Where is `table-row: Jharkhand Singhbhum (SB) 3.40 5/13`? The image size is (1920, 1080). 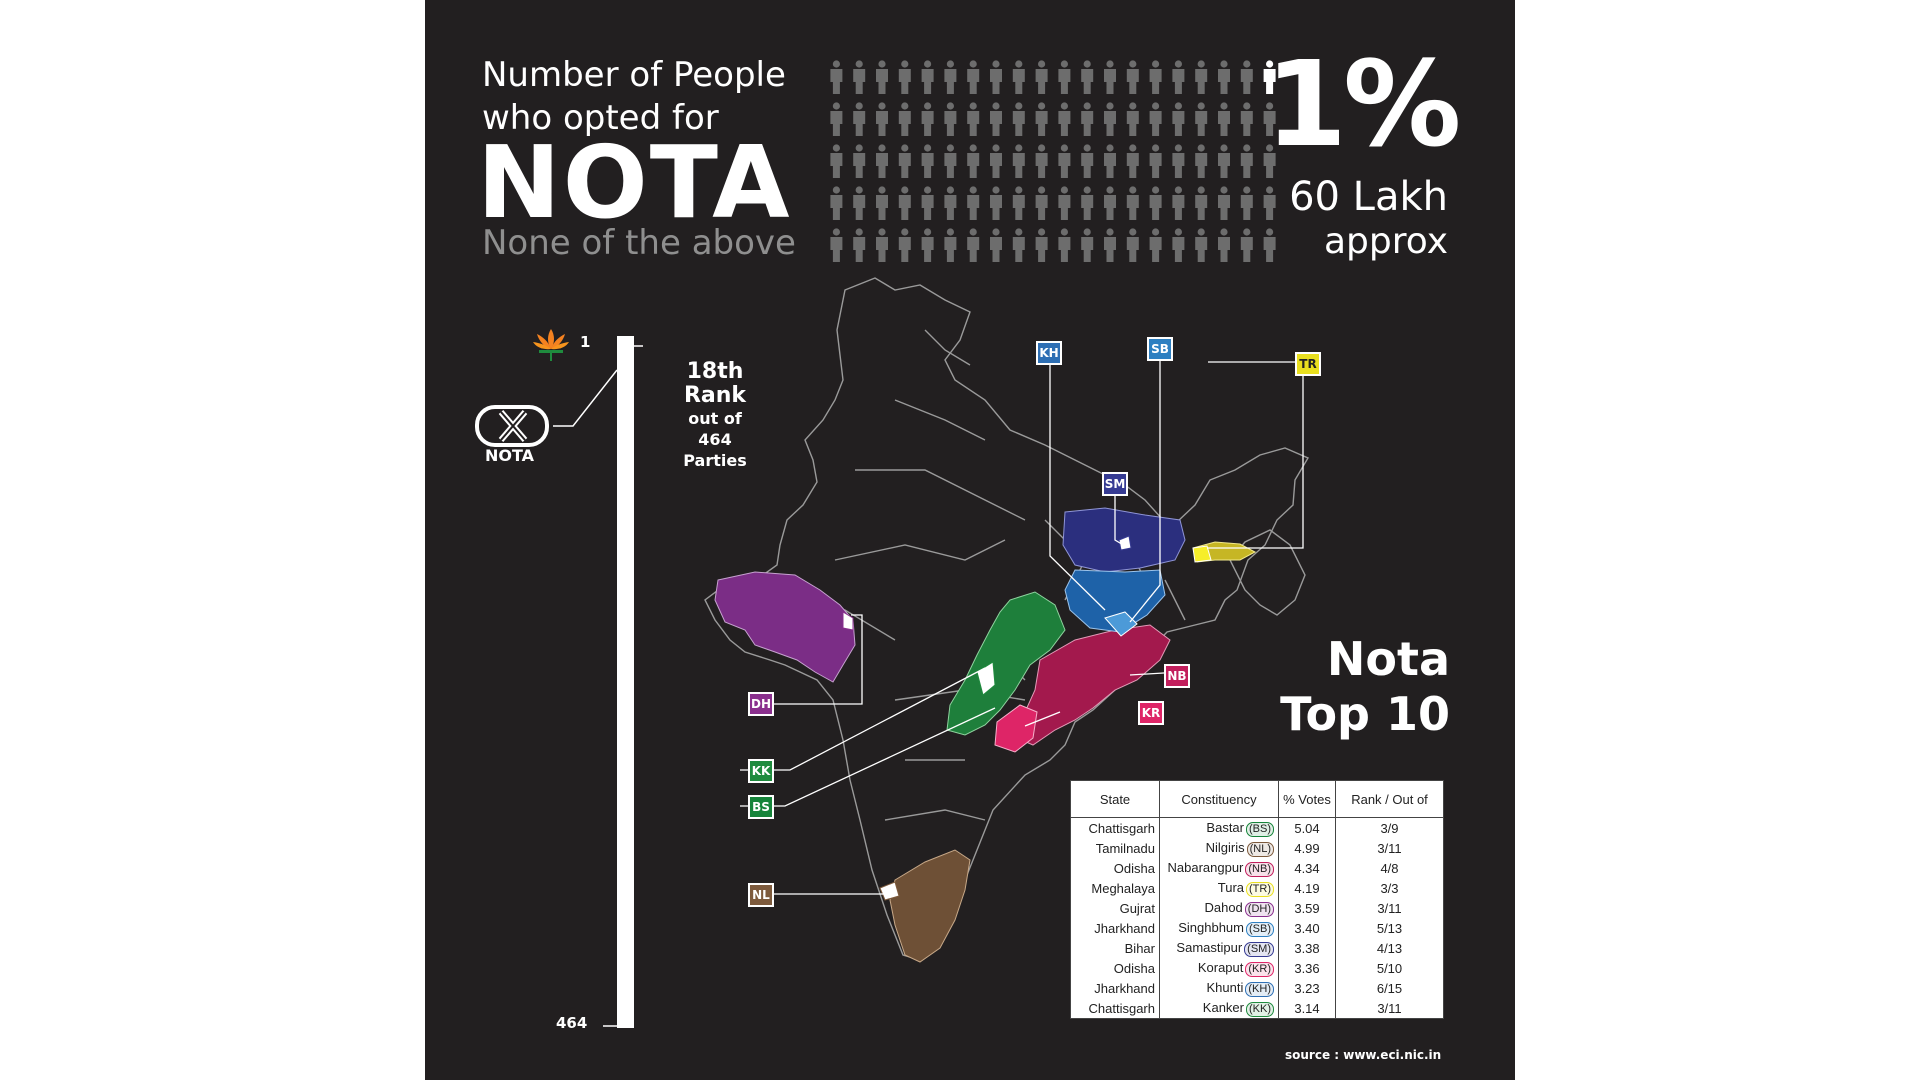
table-row: Jharkhand Singhbhum (SB) 3.40 5/13 is located at coordinates (1257, 928).